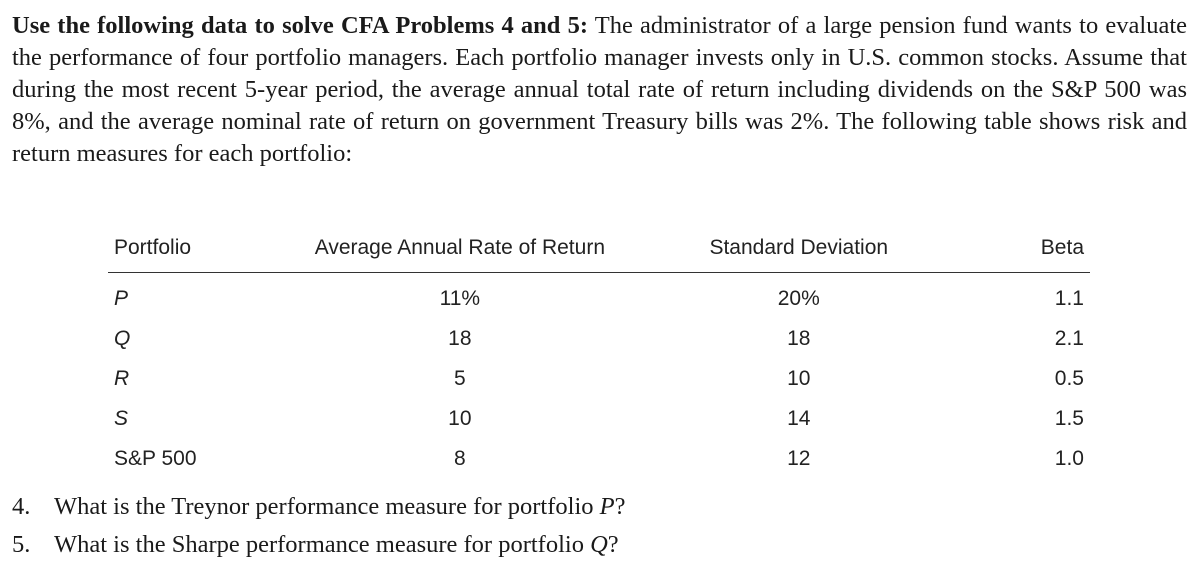  Describe the element at coordinates (799, 253) in the screenshot. I see `header-std: Standard Deviation` at that location.